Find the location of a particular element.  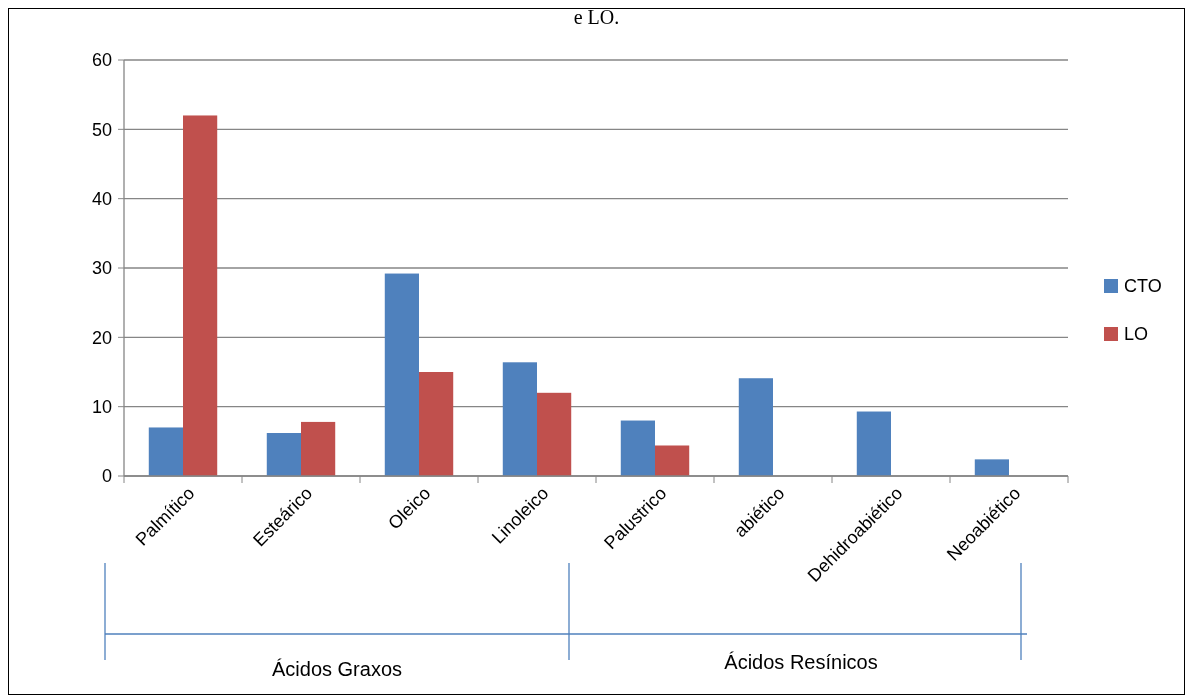

legend-label: CTO is located at coordinates (1143, 286).